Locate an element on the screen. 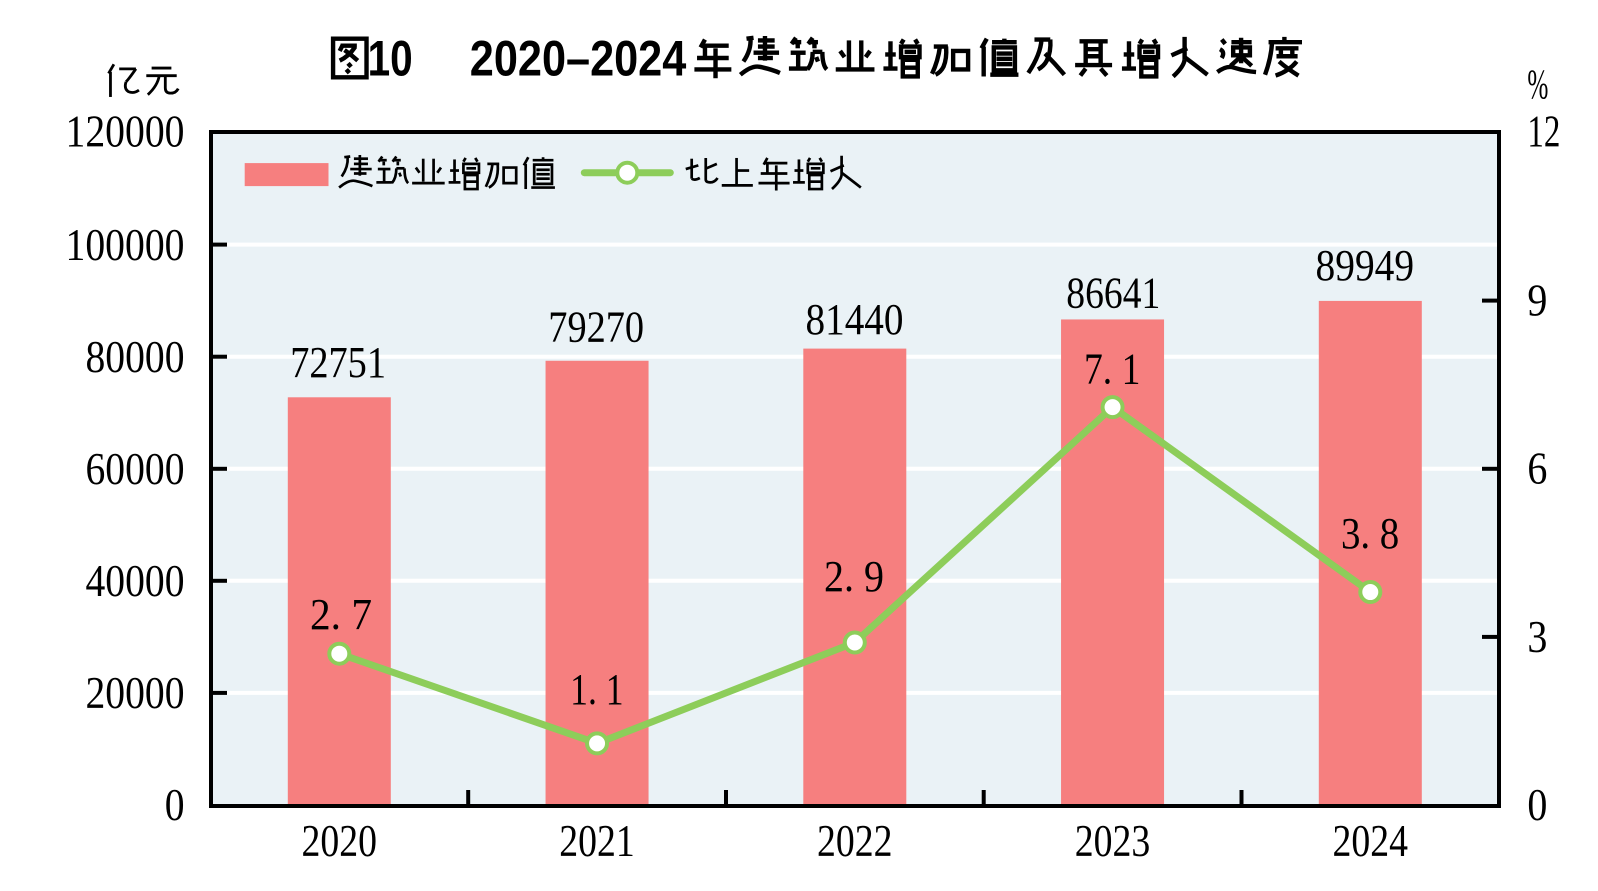  svg-text: 2. 7 is located at coordinates (341, 614).